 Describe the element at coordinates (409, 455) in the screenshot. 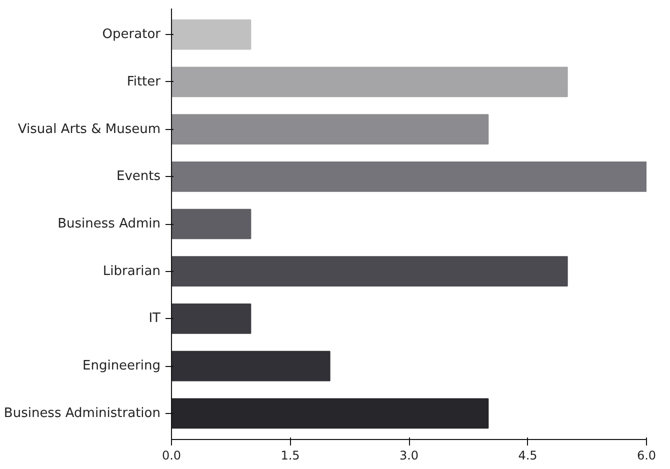

I see `x-tick-label: 3.0` at that location.